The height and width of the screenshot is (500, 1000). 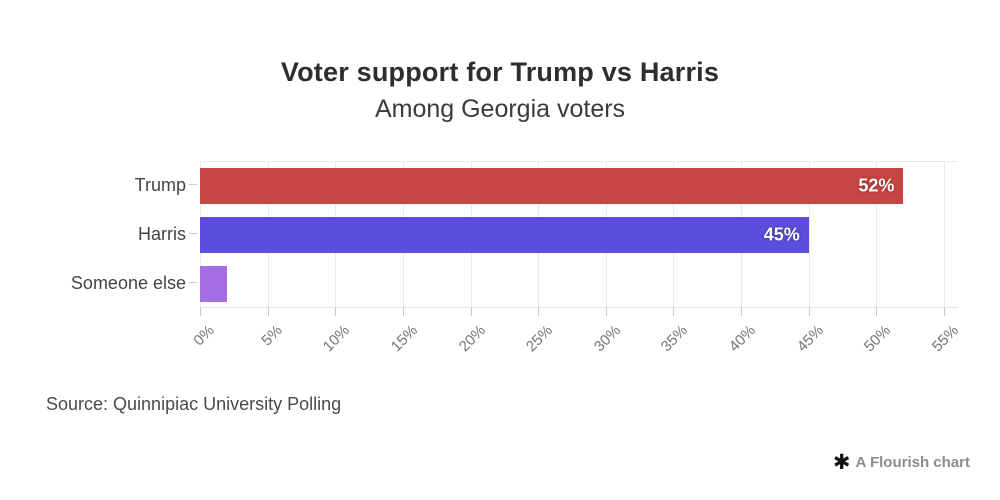 What do you see at coordinates (128, 283) in the screenshot?
I see `category-label-someone-else: Someone else` at bounding box center [128, 283].